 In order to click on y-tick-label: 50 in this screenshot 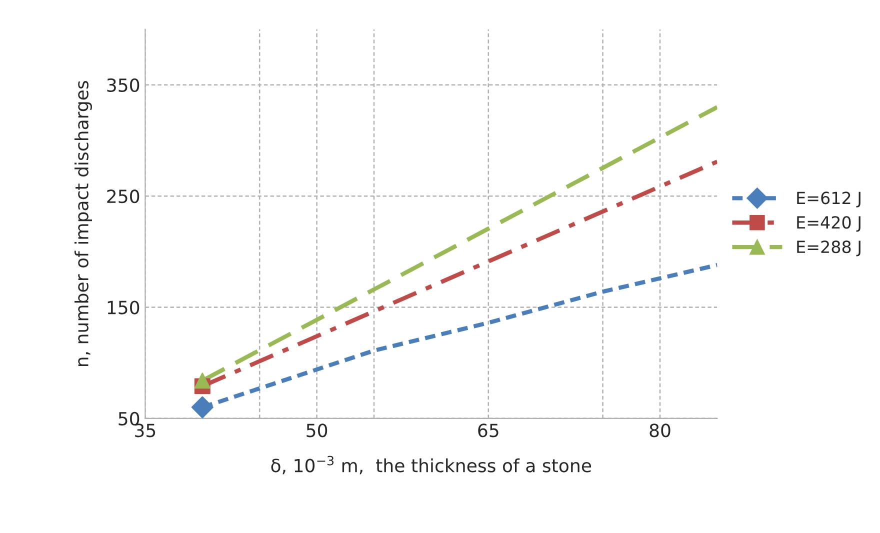, I will do `click(129, 419)`.